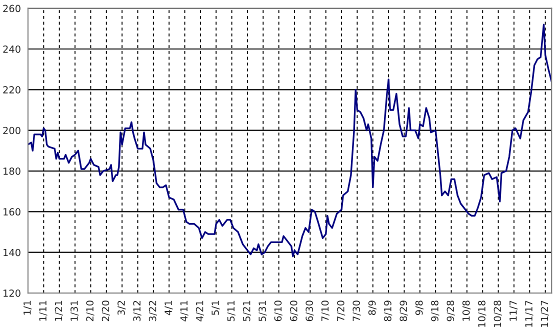  What do you see at coordinates (12, 252) in the screenshot?
I see `y-tick-label: 140` at bounding box center [12, 252].